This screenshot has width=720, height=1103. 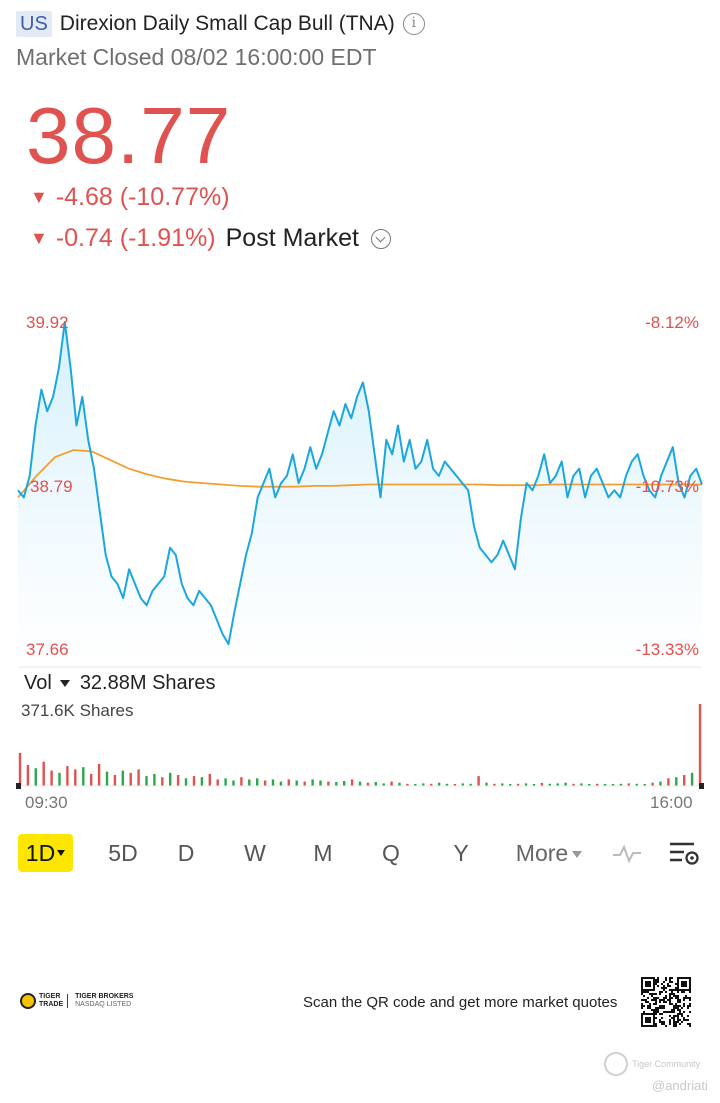 I want to click on market-badge: US, so click(x=34, y=24).